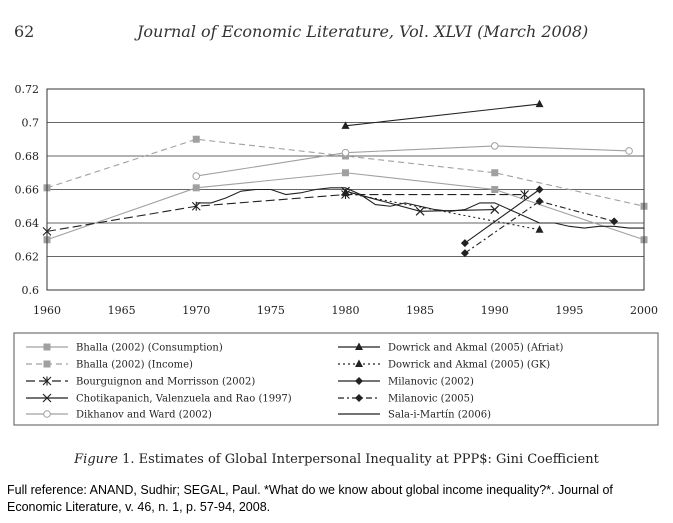 The width and height of the screenshot is (673, 523). What do you see at coordinates (495, 310) in the screenshot?
I see `x-tick-label: 1990` at bounding box center [495, 310].